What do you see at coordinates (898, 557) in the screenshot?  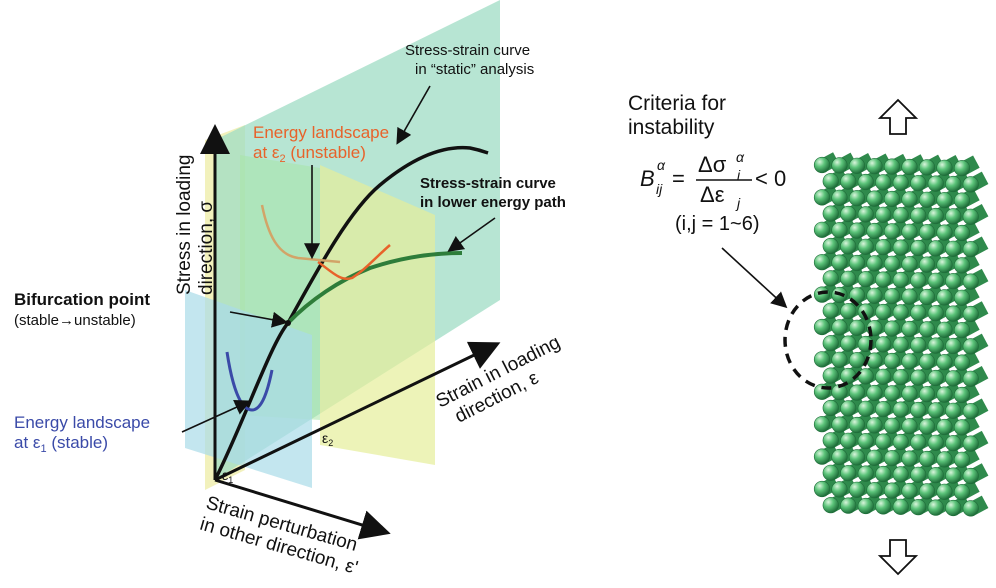 I see `tension-arrow-down-icon` at bounding box center [898, 557].